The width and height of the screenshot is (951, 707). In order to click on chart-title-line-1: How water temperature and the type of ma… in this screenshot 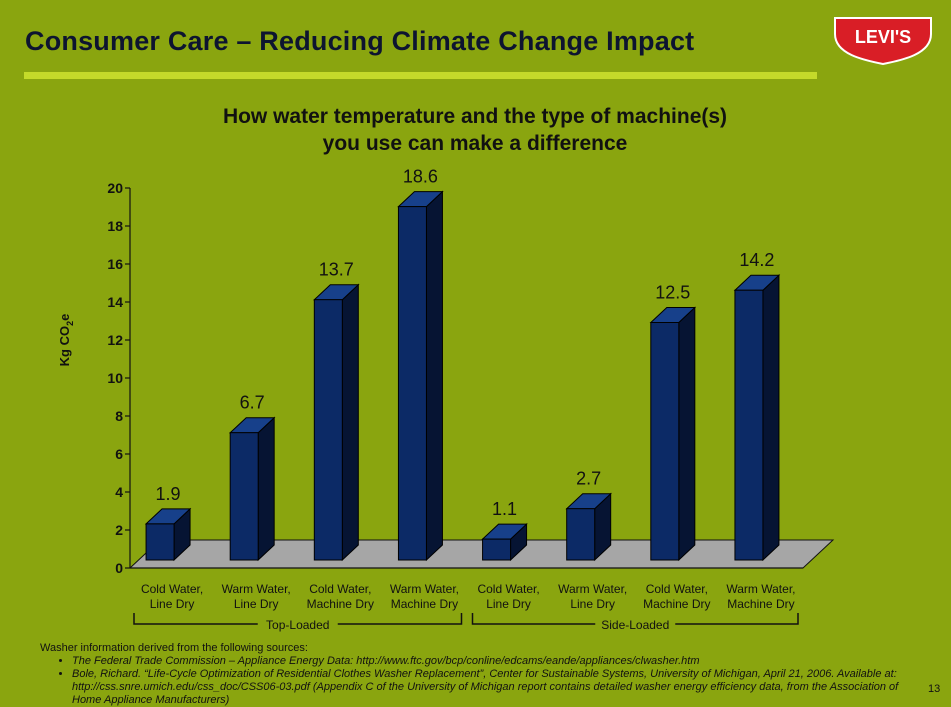, I will do `click(475, 116)`.